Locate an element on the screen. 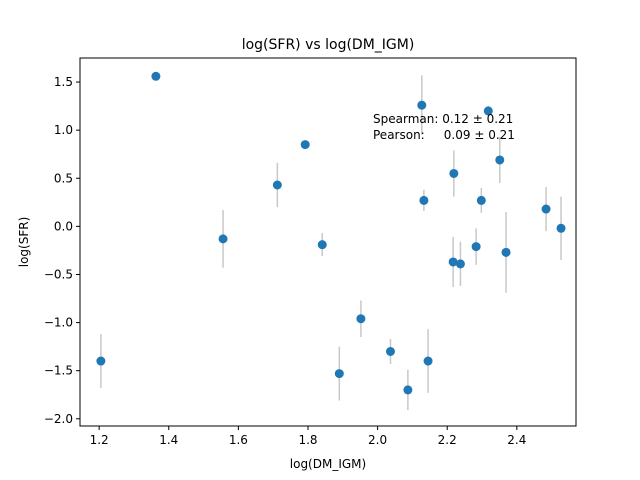 The image size is (640, 480). chart-title: log(SFR) vs log(DM_IGM) is located at coordinates (328, 45).